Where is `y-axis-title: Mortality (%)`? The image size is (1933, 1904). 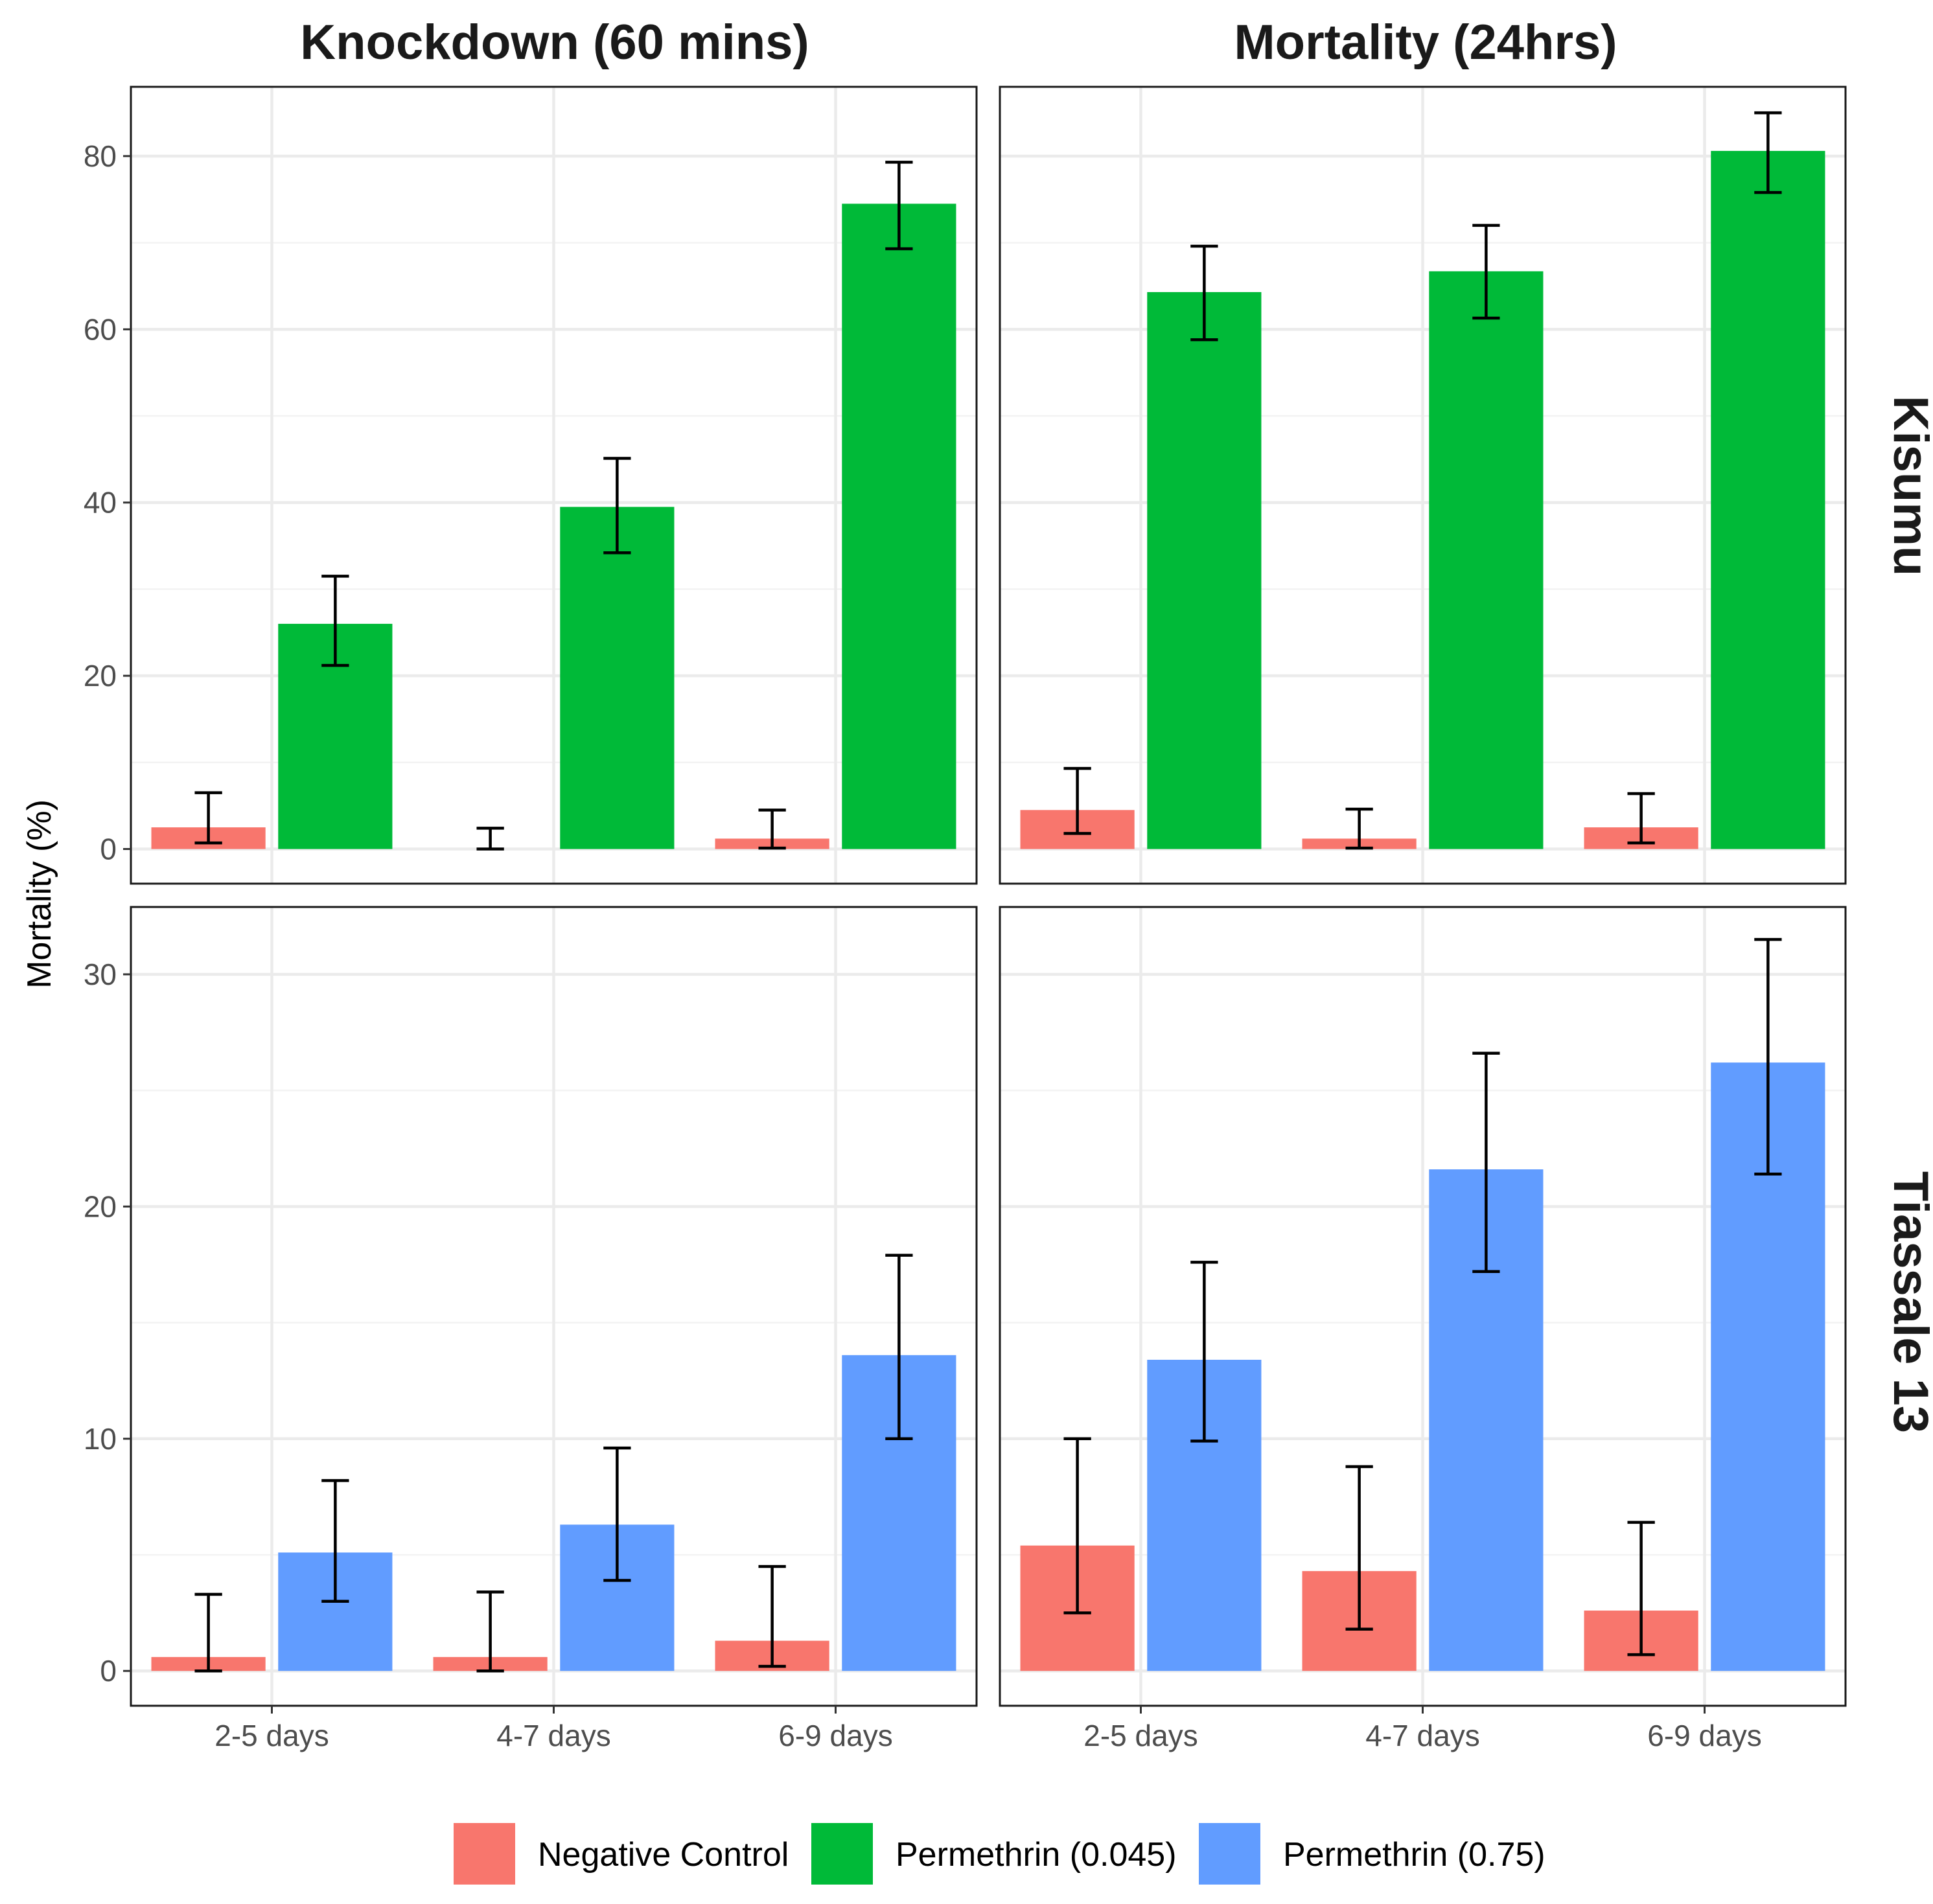
y-axis-title: Mortality (%) is located at coordinates (39, 894).